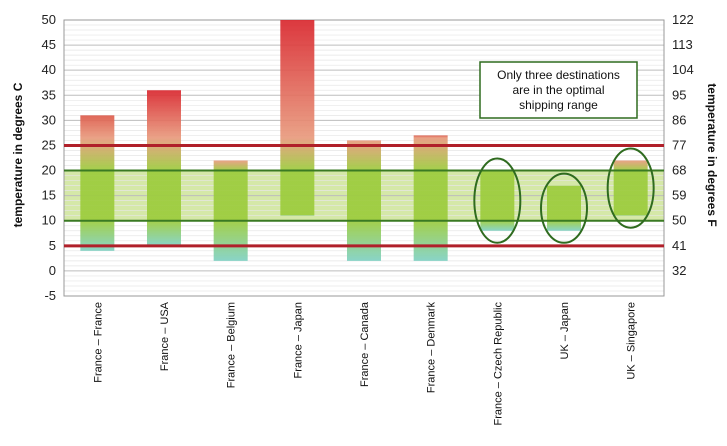 The height and width of the screenshot is (446, 727). I want to click on y-tick-right: 113, so click(682, 44).